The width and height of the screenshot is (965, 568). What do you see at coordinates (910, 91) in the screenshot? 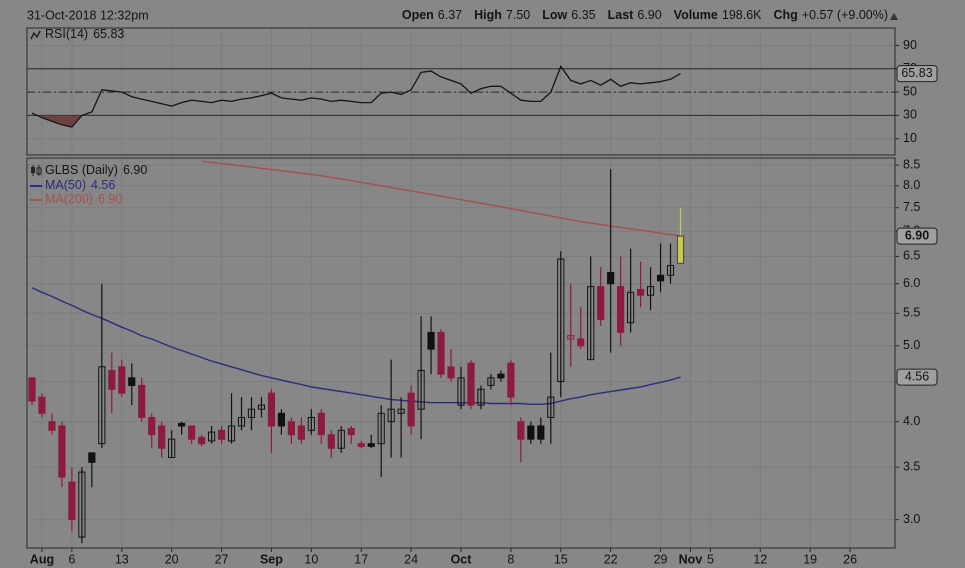
I see `y-tick-label: 50` at bounding box center [910, 91].